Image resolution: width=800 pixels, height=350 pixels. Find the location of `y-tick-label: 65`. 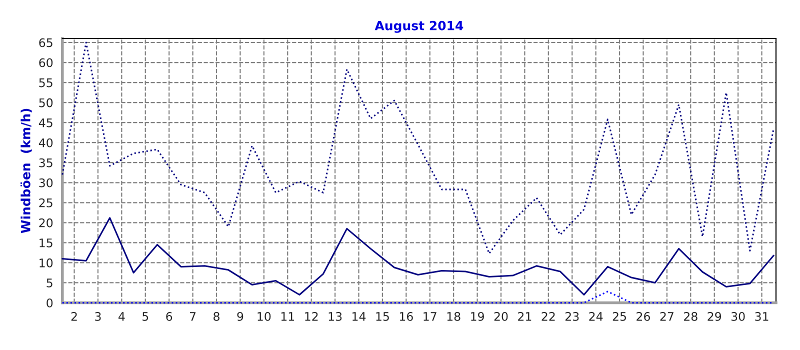

y-tick-label: 65 is located at coordinates (45, 43).